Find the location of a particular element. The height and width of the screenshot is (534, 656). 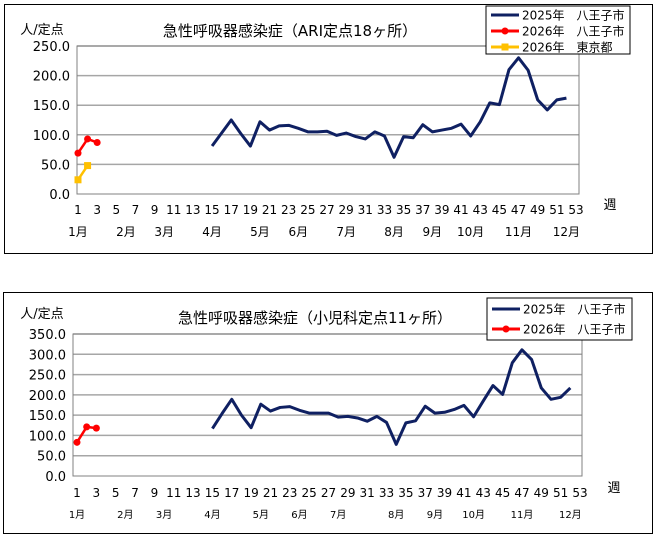

legend-marker is located at coordinates (505, 47).